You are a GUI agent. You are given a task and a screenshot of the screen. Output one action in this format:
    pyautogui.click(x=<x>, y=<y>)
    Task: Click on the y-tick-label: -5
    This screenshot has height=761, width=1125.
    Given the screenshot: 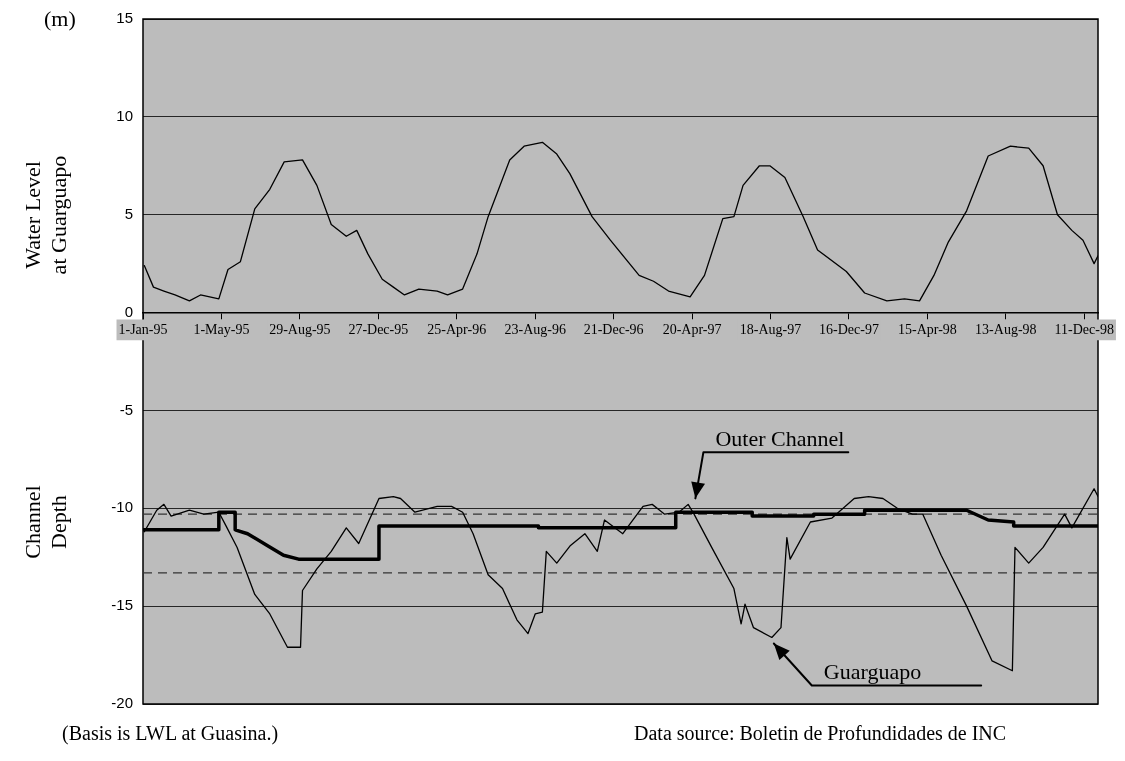 What is the action you would take?
    pyautogui.click(x=126, y=409)
    